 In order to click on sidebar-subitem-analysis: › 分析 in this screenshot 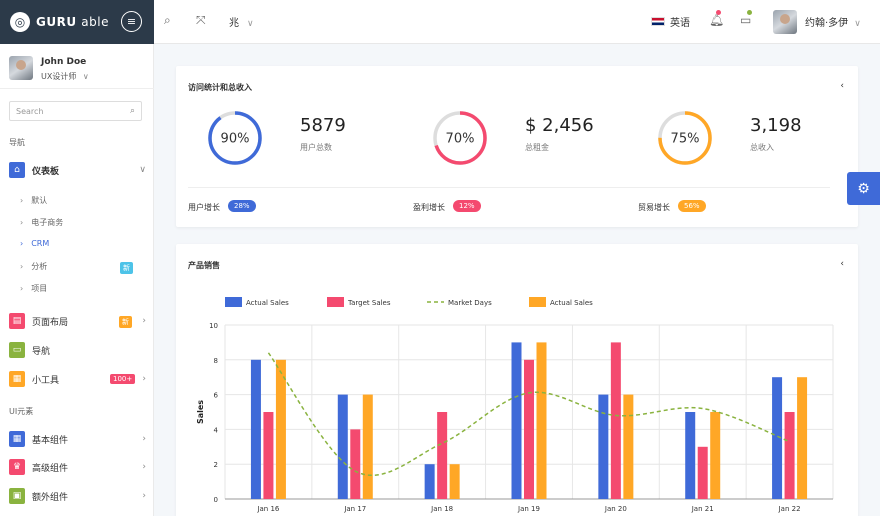, I will do `click(34, 266)`.